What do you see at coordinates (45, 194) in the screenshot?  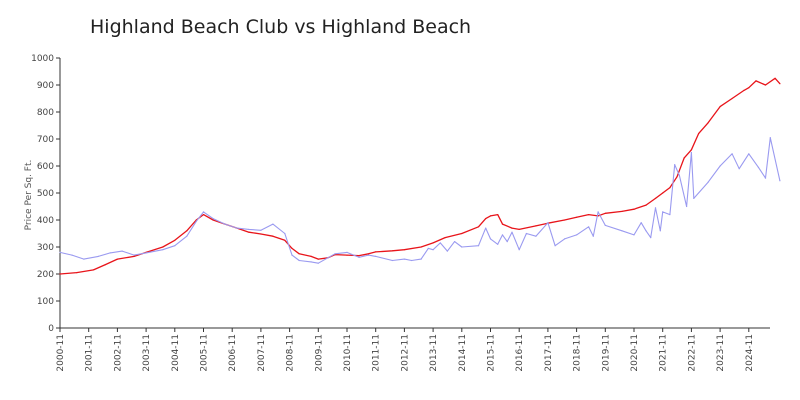 I see `y-tick-label: 500` at bounding box center [45, 194].